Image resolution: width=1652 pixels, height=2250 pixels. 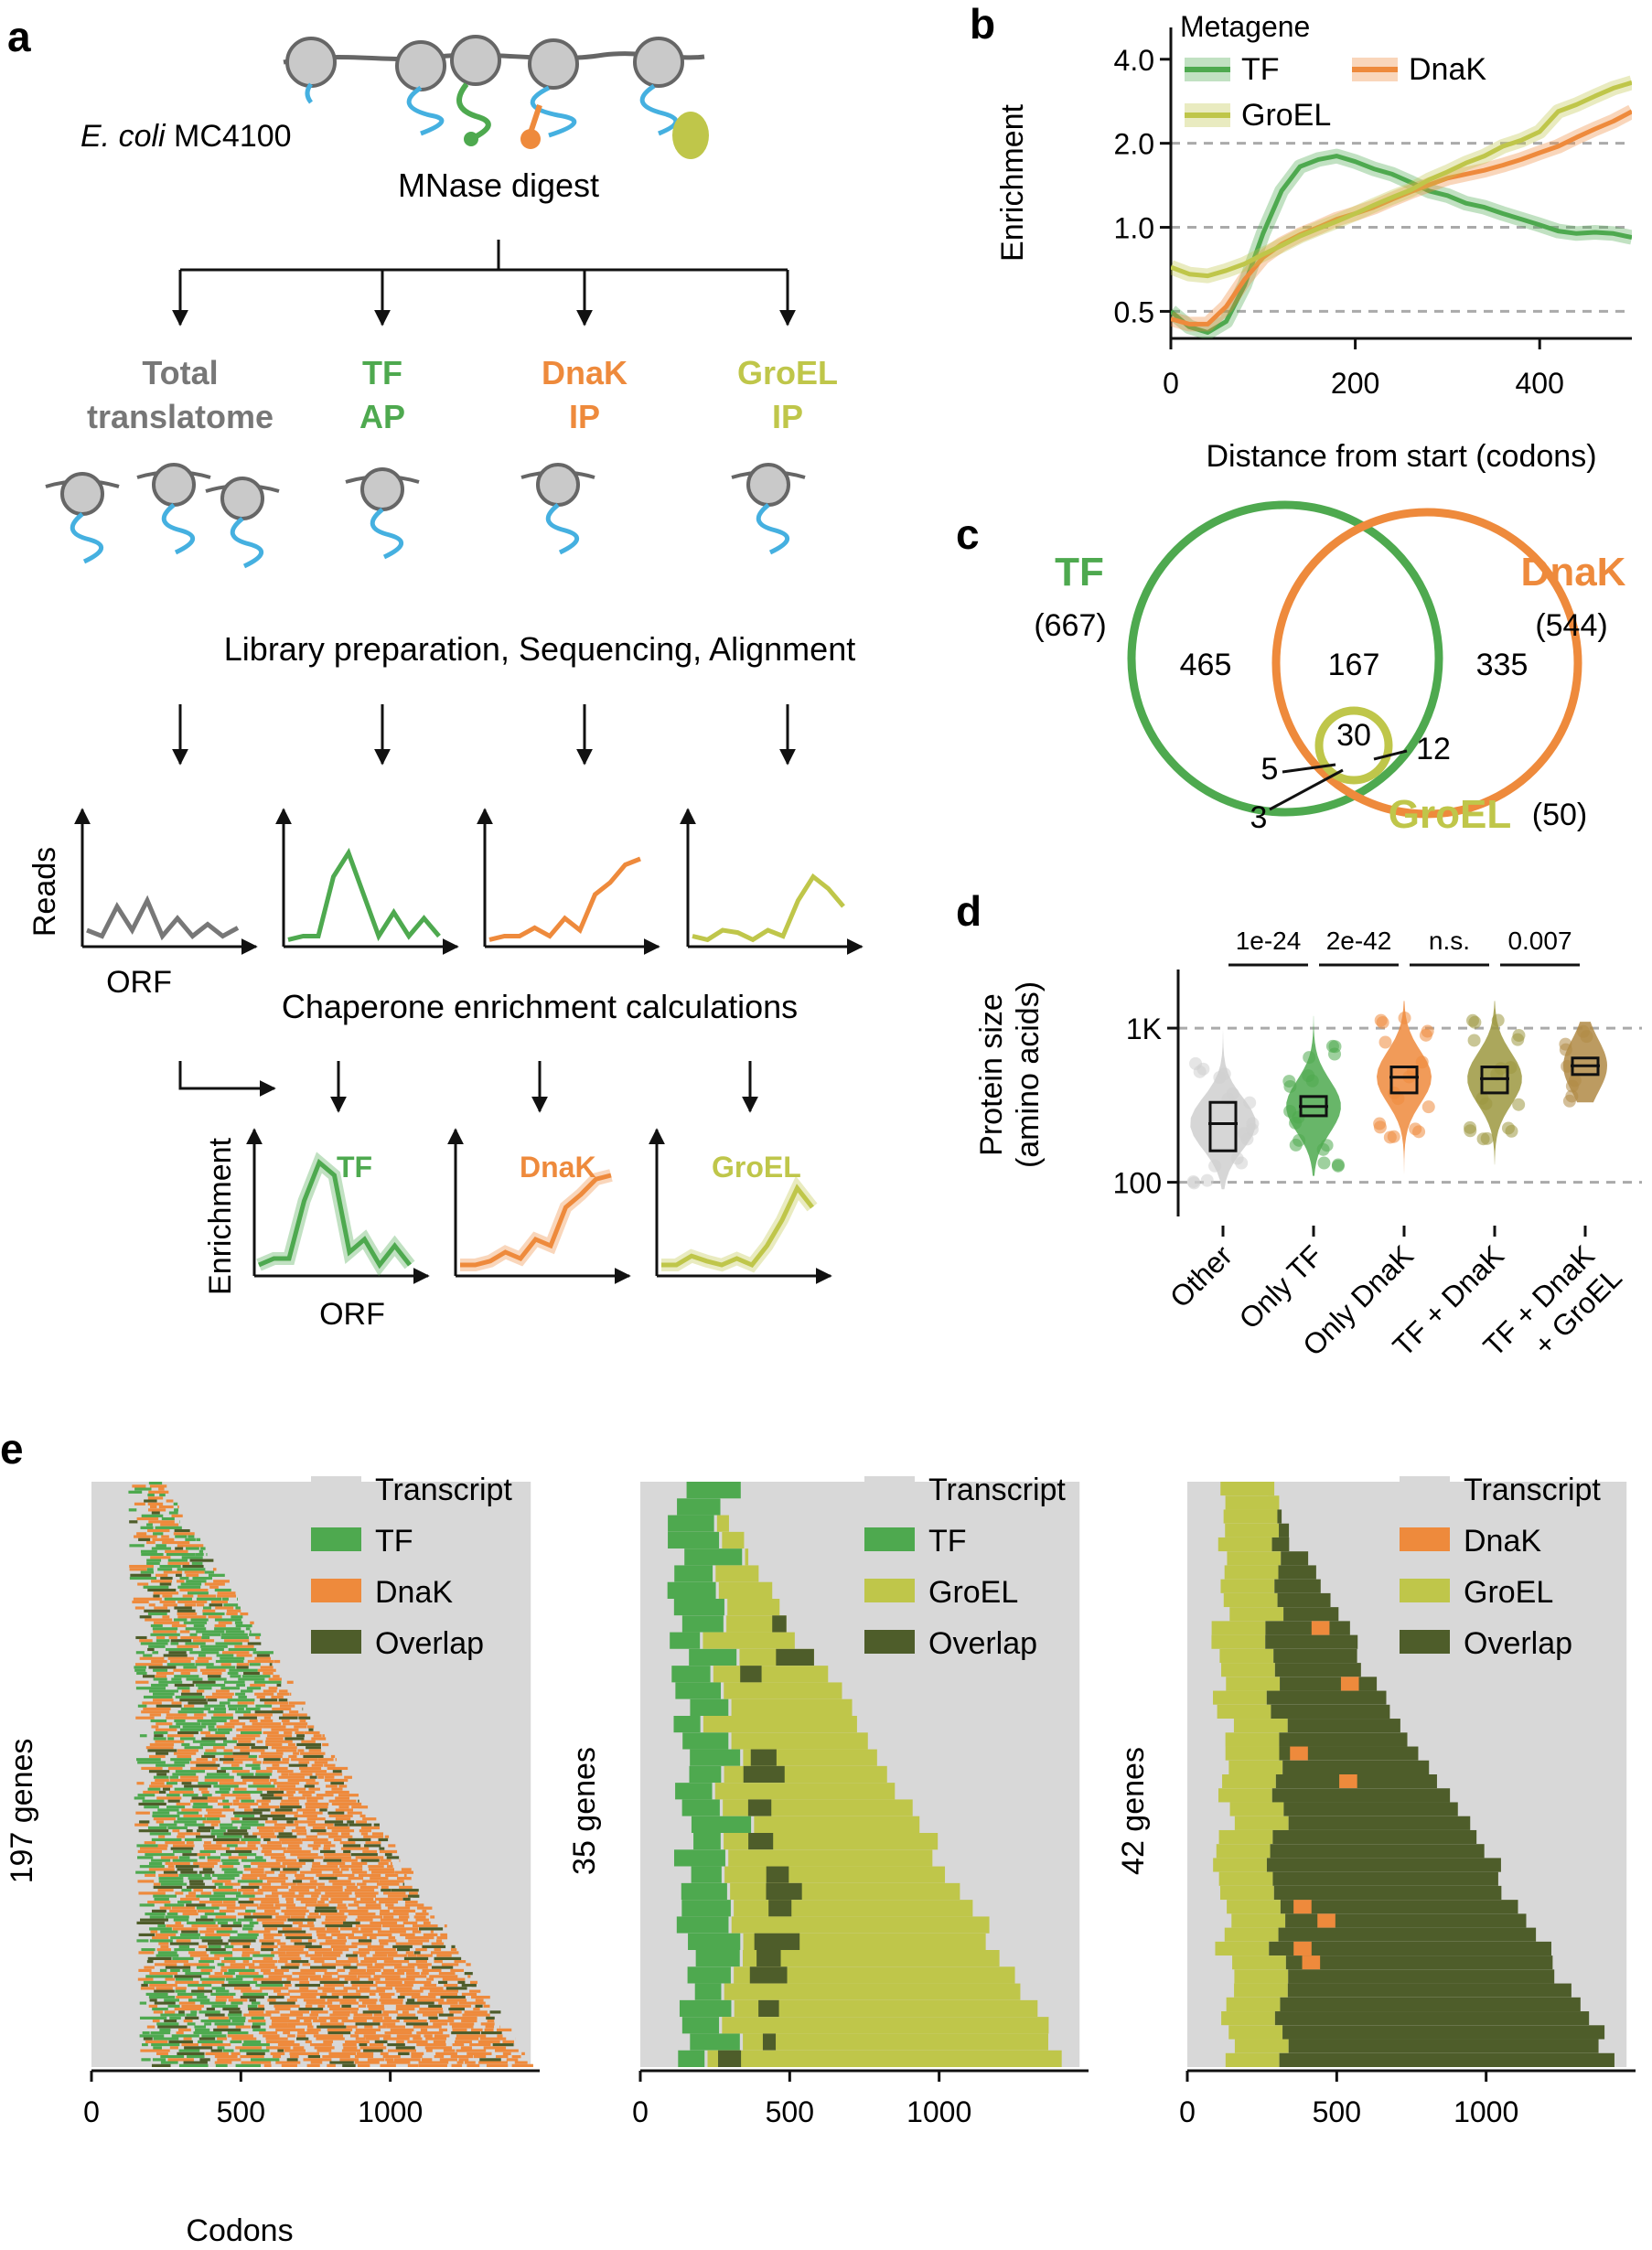 I want to click on protein-size-ylabel-1: Protein size, so click(x=991, y=1074).